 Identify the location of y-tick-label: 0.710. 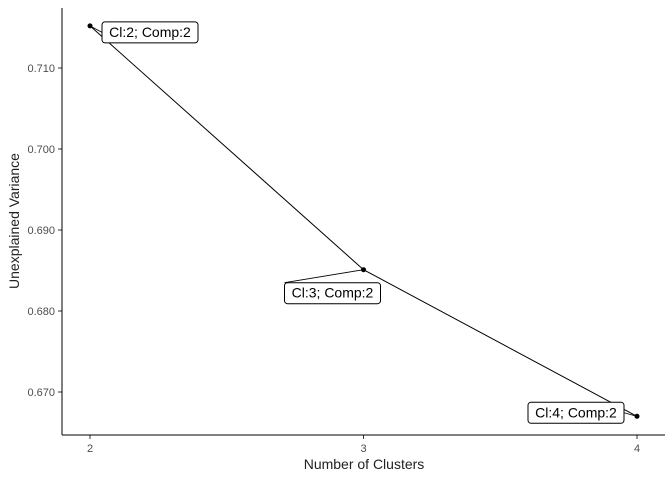
(41, 69).